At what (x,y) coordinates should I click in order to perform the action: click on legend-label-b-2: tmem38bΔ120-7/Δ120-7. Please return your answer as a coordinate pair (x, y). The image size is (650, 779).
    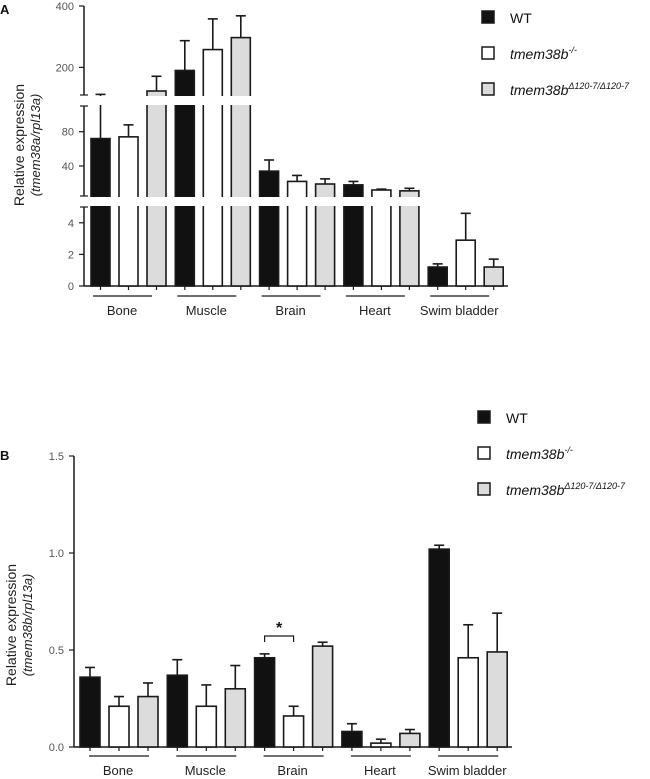
    Looking at the image, I should click on (566, 489).